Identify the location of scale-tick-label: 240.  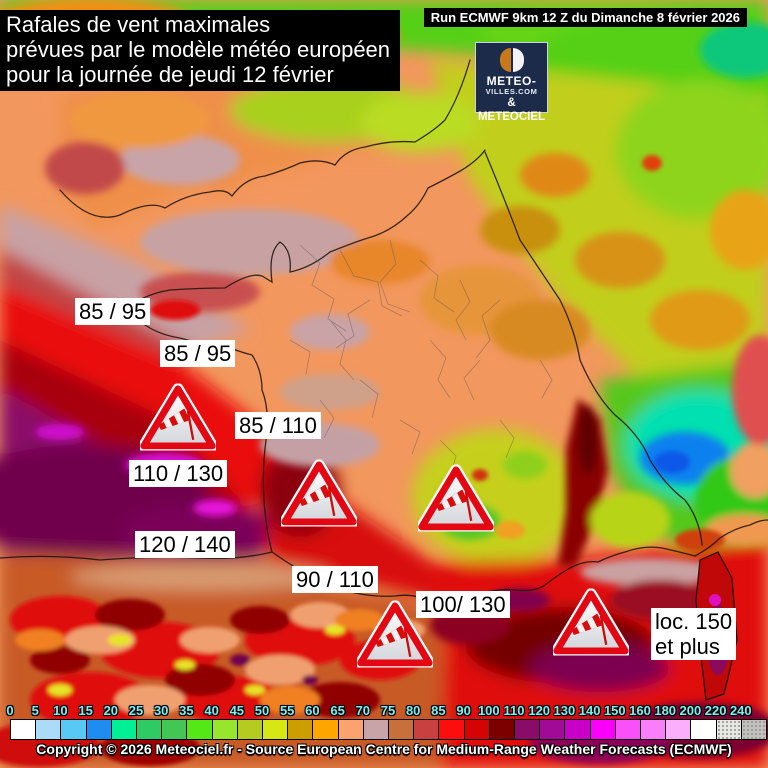
(740, 710).